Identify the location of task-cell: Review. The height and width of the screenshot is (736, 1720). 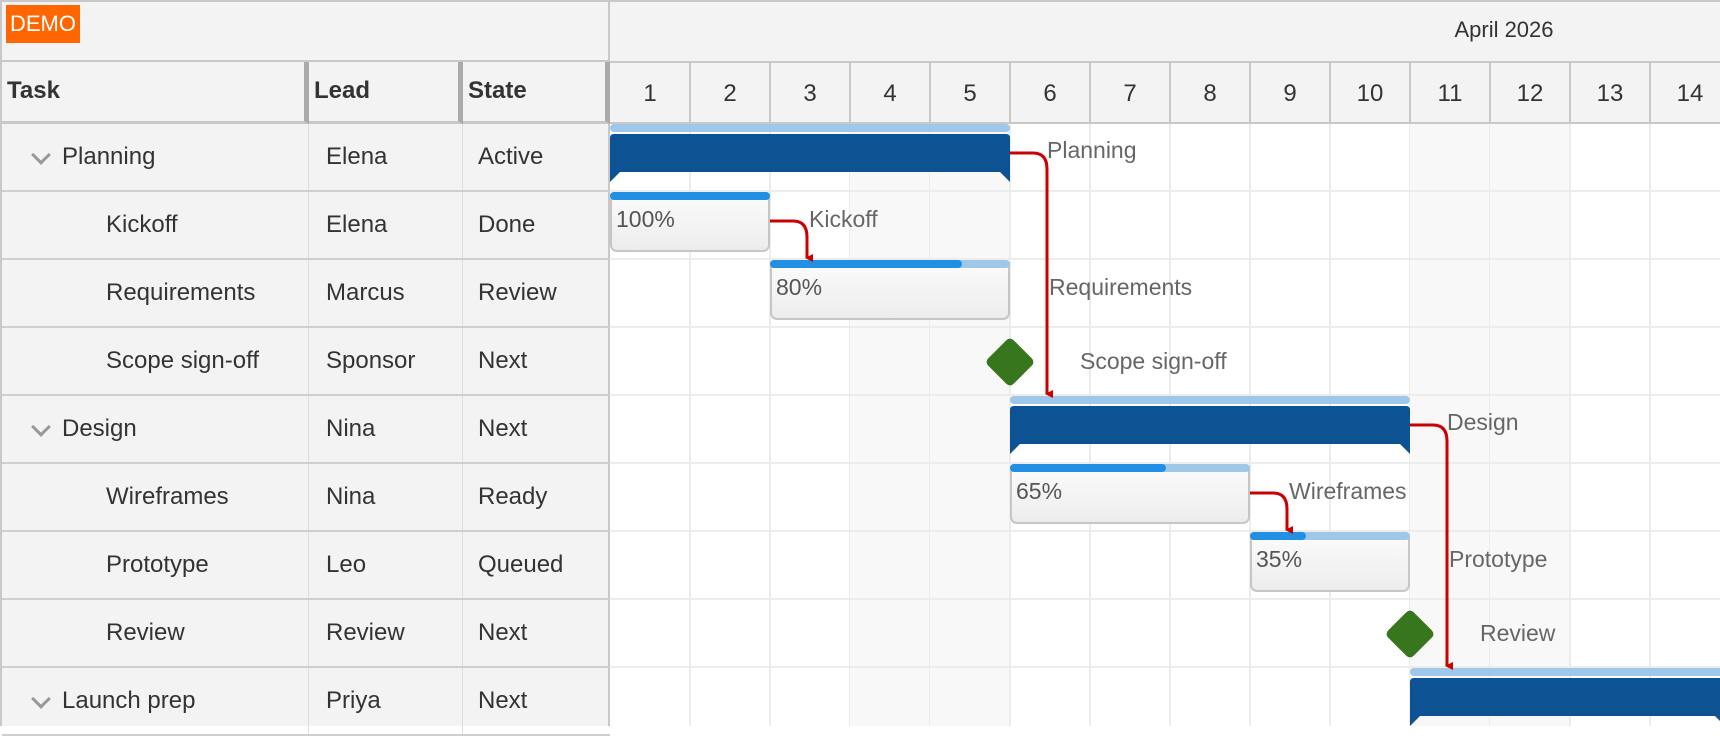
(155, 633).